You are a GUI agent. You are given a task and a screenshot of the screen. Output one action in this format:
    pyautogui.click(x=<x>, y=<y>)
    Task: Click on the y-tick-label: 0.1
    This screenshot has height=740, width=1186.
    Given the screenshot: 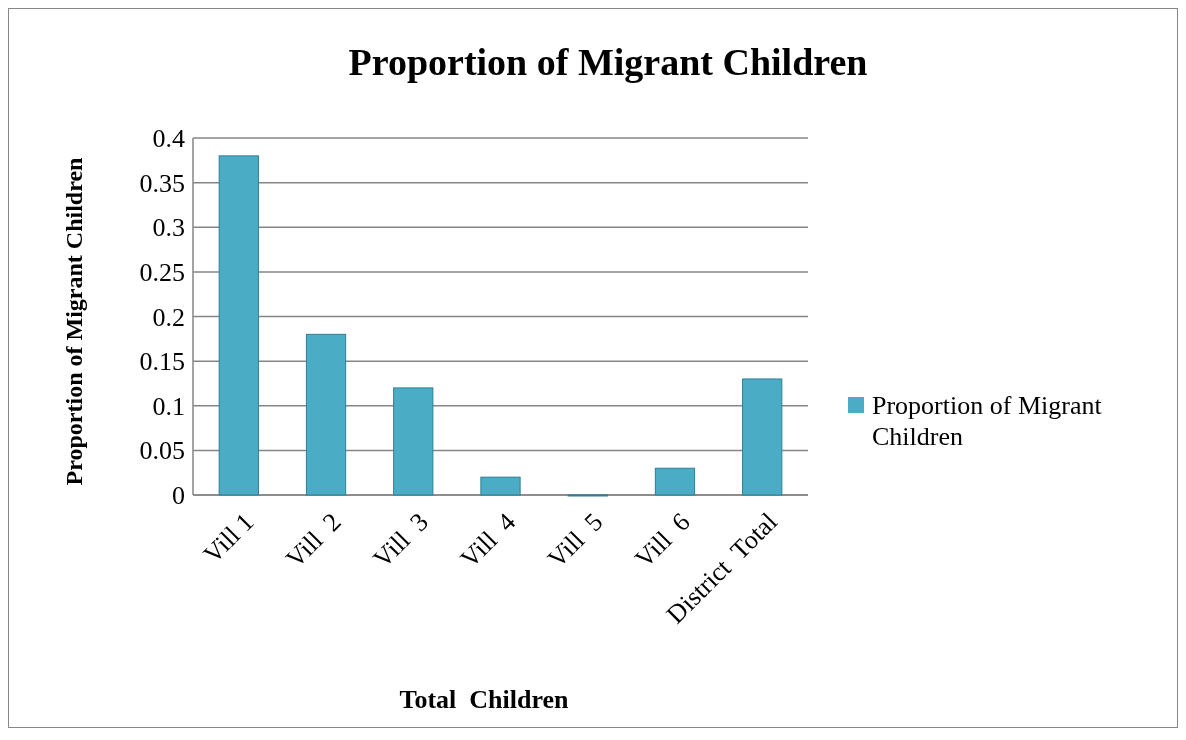 What is the action you would take?
    pyautogui.click(x=168, y=406)
    